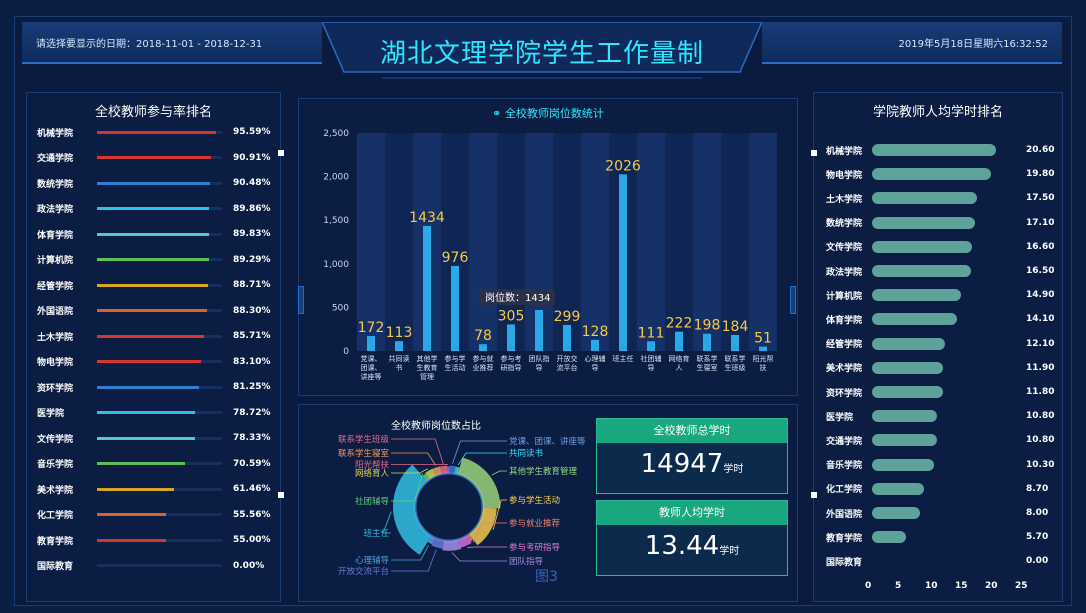 This screenshot has width=1086, height=613. What do you see at coordinates (252, 259) in the screenshot?
I see `participation-value: 89.29%` at bounding box center [252, 259].